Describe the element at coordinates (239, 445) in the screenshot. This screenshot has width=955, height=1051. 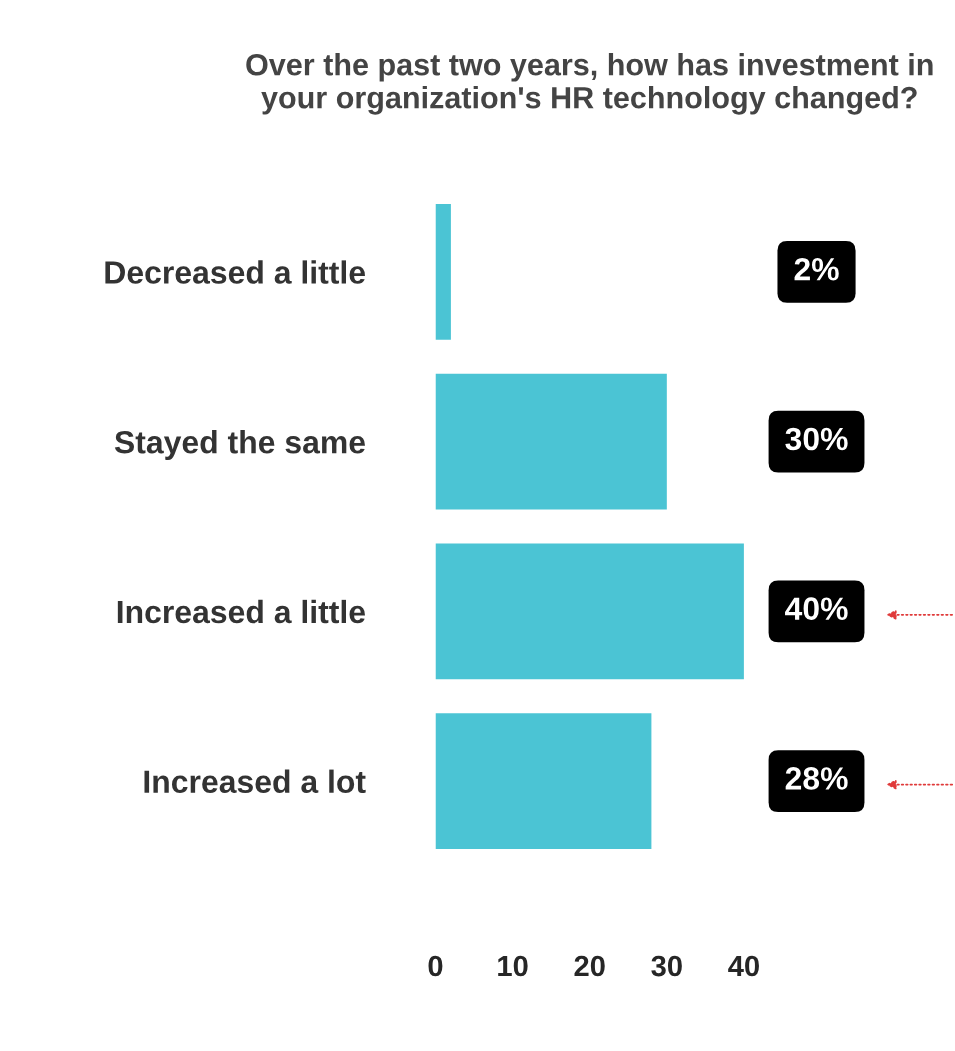
I see `y-tick-label: Stayed the same` at that location.